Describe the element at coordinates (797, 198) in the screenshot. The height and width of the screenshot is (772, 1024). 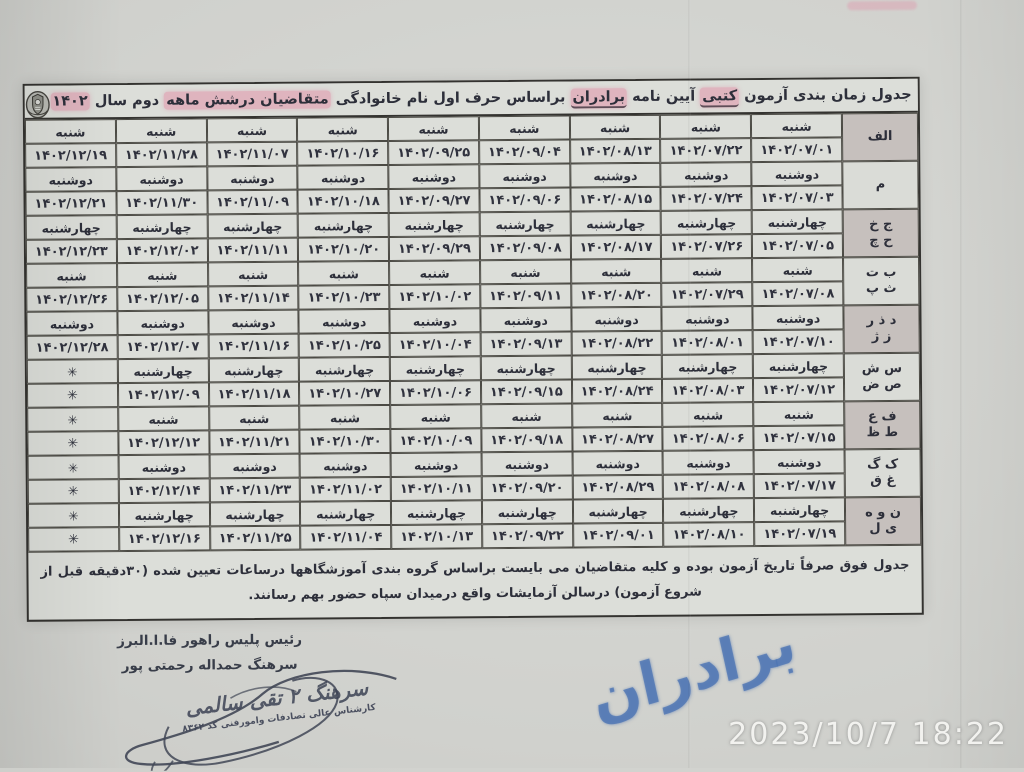
I see `date-cell: ۱۴۰۲/۰۷/۰۳` at that location.